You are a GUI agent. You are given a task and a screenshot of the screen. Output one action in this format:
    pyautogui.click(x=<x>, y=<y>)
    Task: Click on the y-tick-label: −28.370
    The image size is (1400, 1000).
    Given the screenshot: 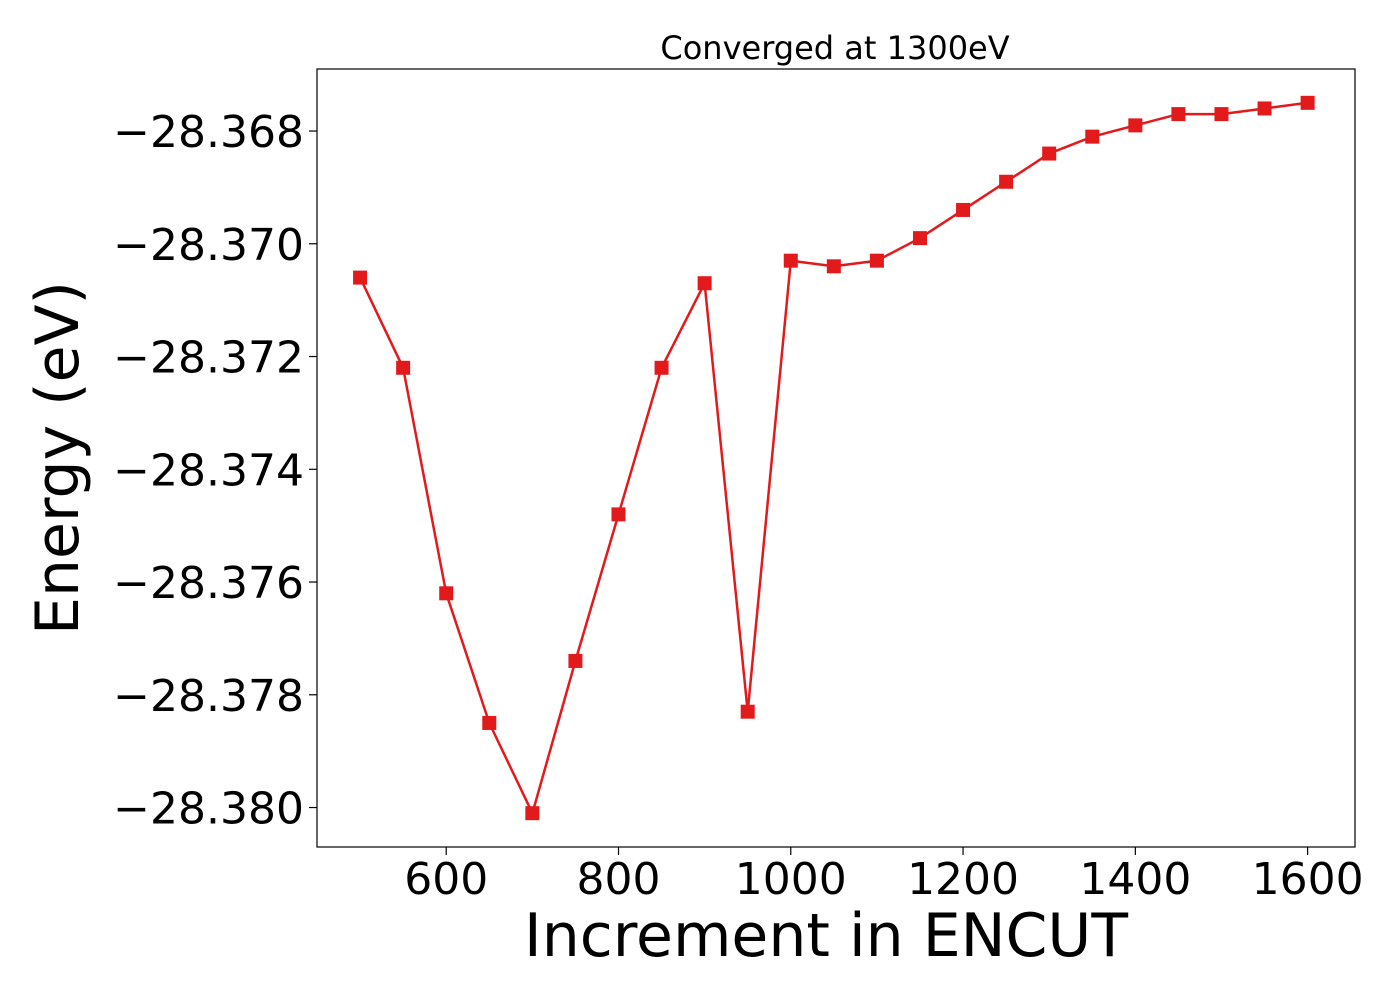 What is the action you would take?
    pyautogui.click(x=208, y=245)
    